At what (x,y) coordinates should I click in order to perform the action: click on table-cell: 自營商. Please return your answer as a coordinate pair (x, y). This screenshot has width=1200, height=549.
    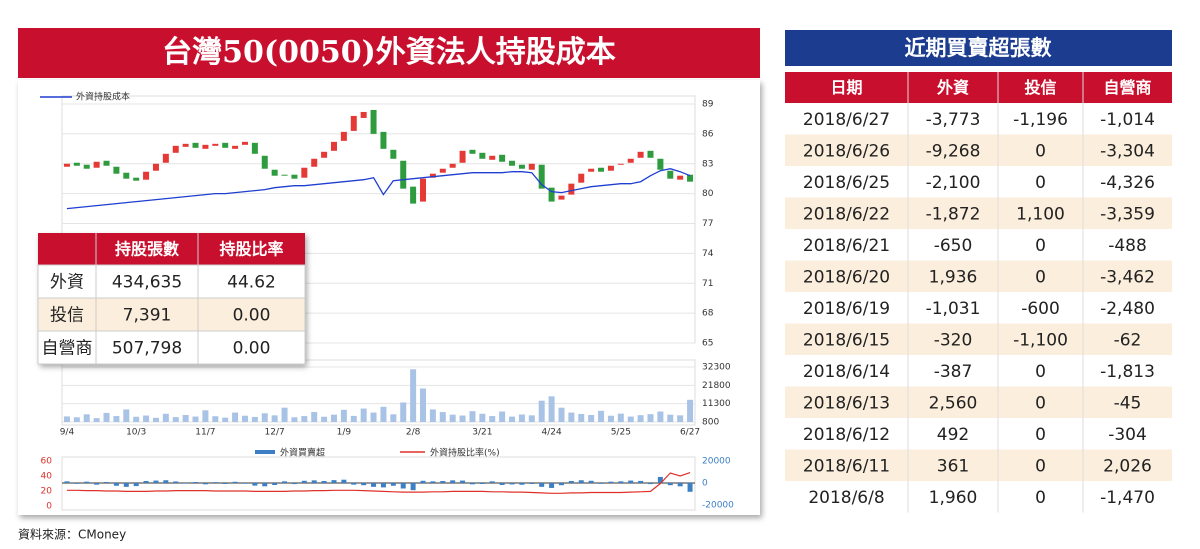
    Looking at the image, I should click on (67, 349).